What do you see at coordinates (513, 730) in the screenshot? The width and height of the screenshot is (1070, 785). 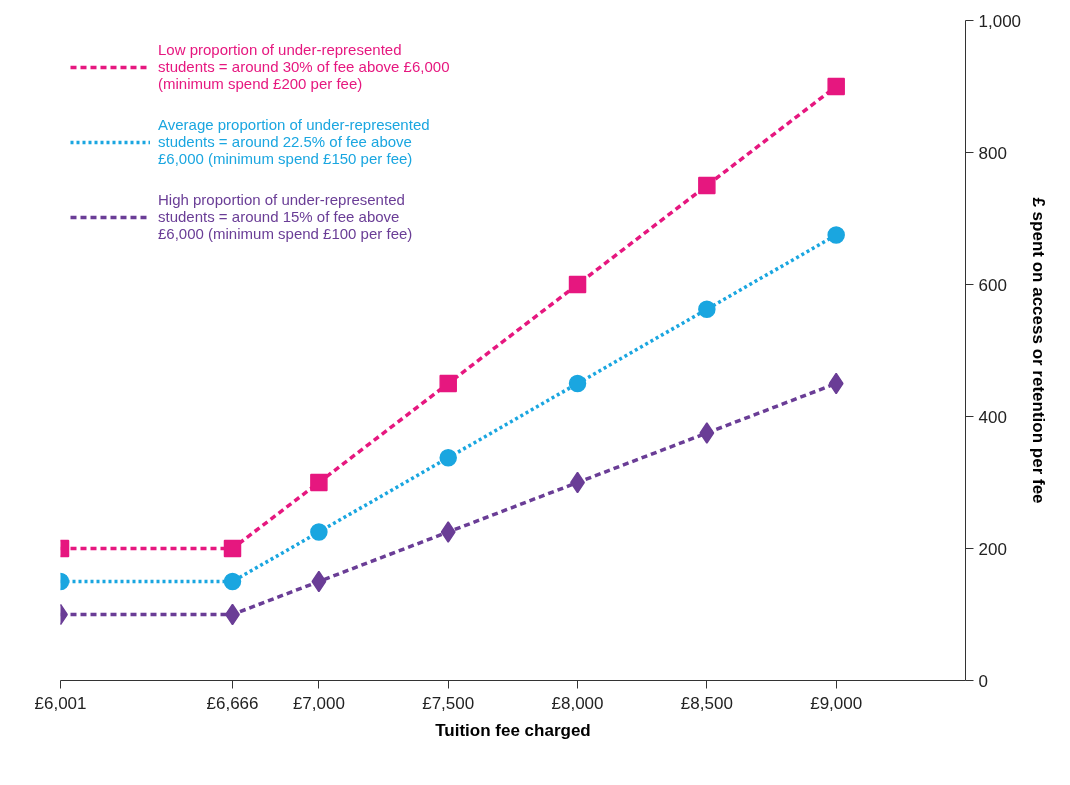 I see `x-axis-title: Tuition fee charged` at bounding box center [513, 730].